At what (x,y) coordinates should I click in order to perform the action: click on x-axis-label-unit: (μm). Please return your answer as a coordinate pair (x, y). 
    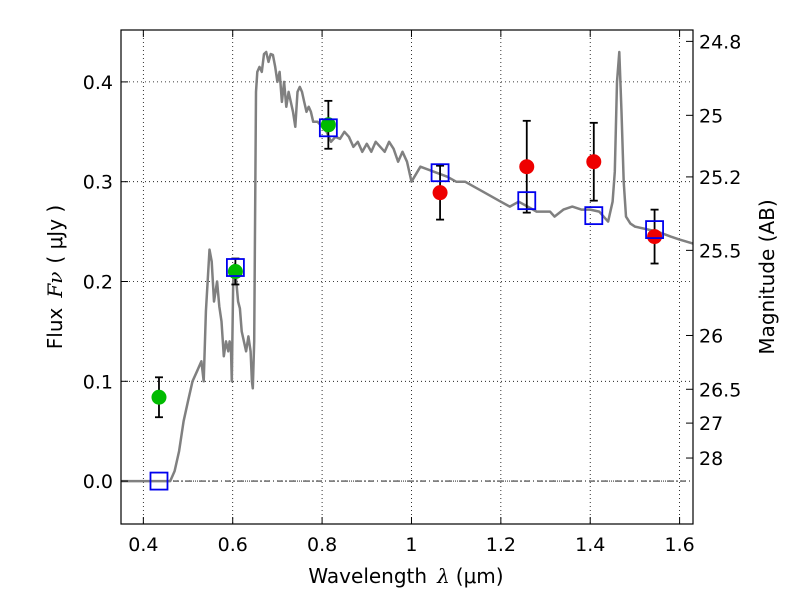
    Looking at the image, I should click on (480, 576).